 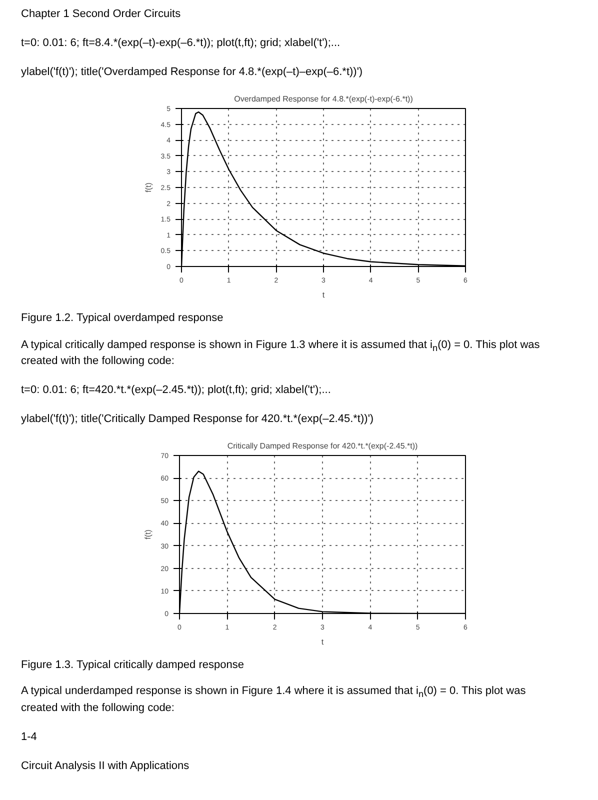 I want to click on text: ylabel('f(t)'); title('Critically Damped Response for 420.*t.*(exp(–2.45.*t))'), so click(x=197, y=419).